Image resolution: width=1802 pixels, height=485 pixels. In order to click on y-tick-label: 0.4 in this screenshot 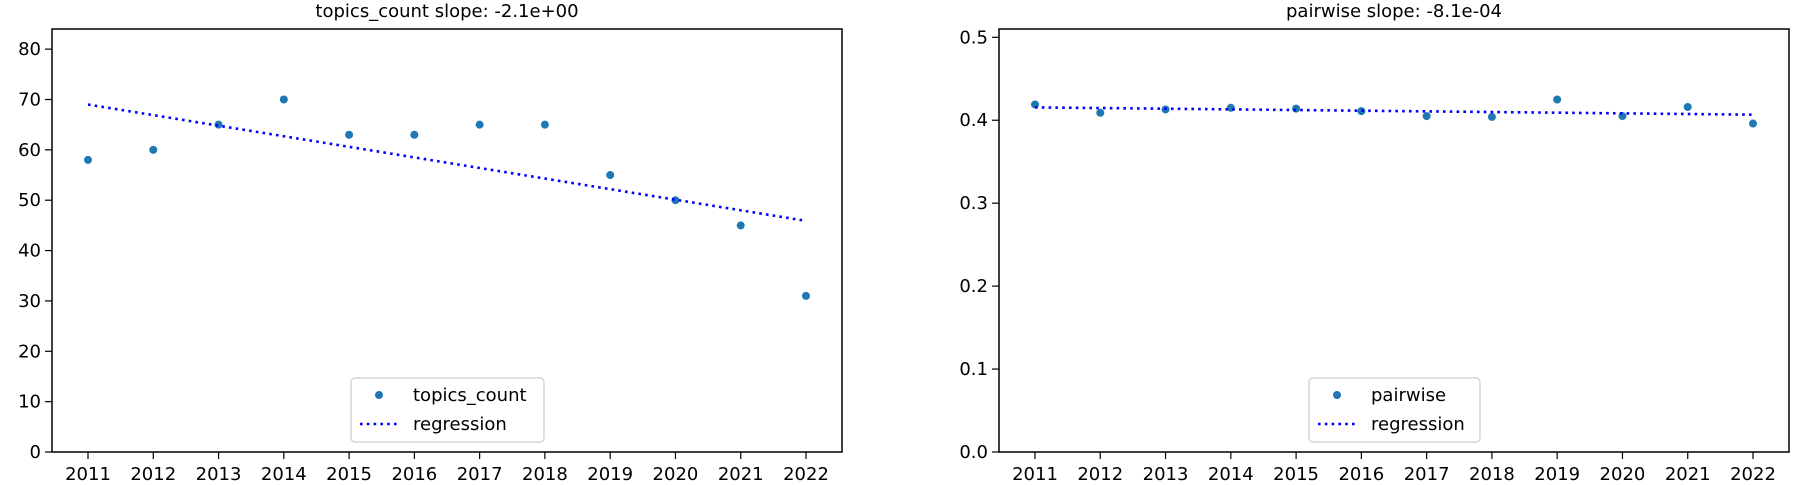, I will do `click(973, 120)`.